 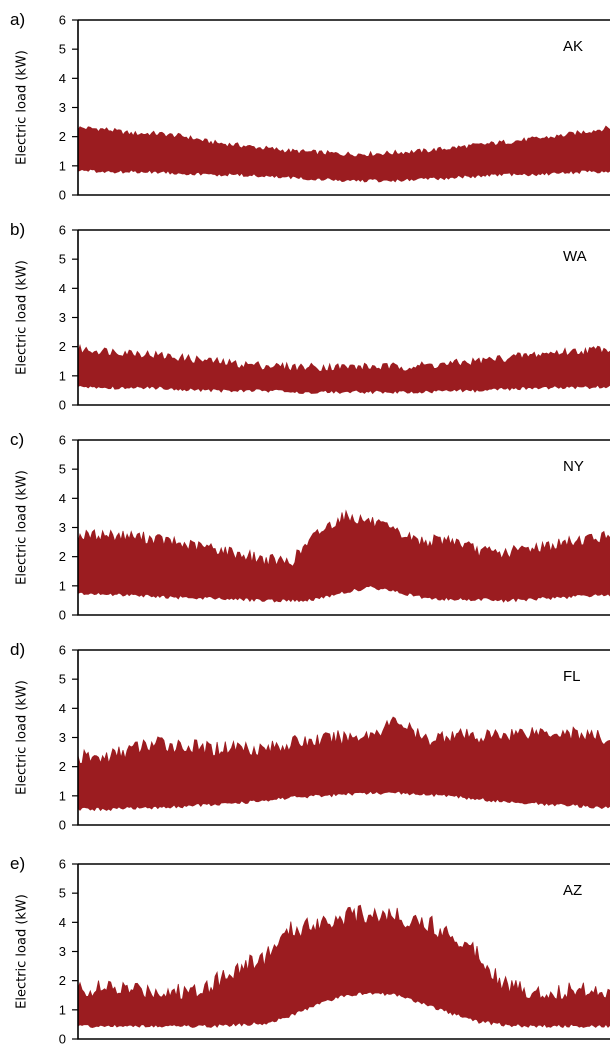 What do you see at coordinates (573, 46) in the screenshot?
I see `state-label: AK` at bounding box center [573, 46].